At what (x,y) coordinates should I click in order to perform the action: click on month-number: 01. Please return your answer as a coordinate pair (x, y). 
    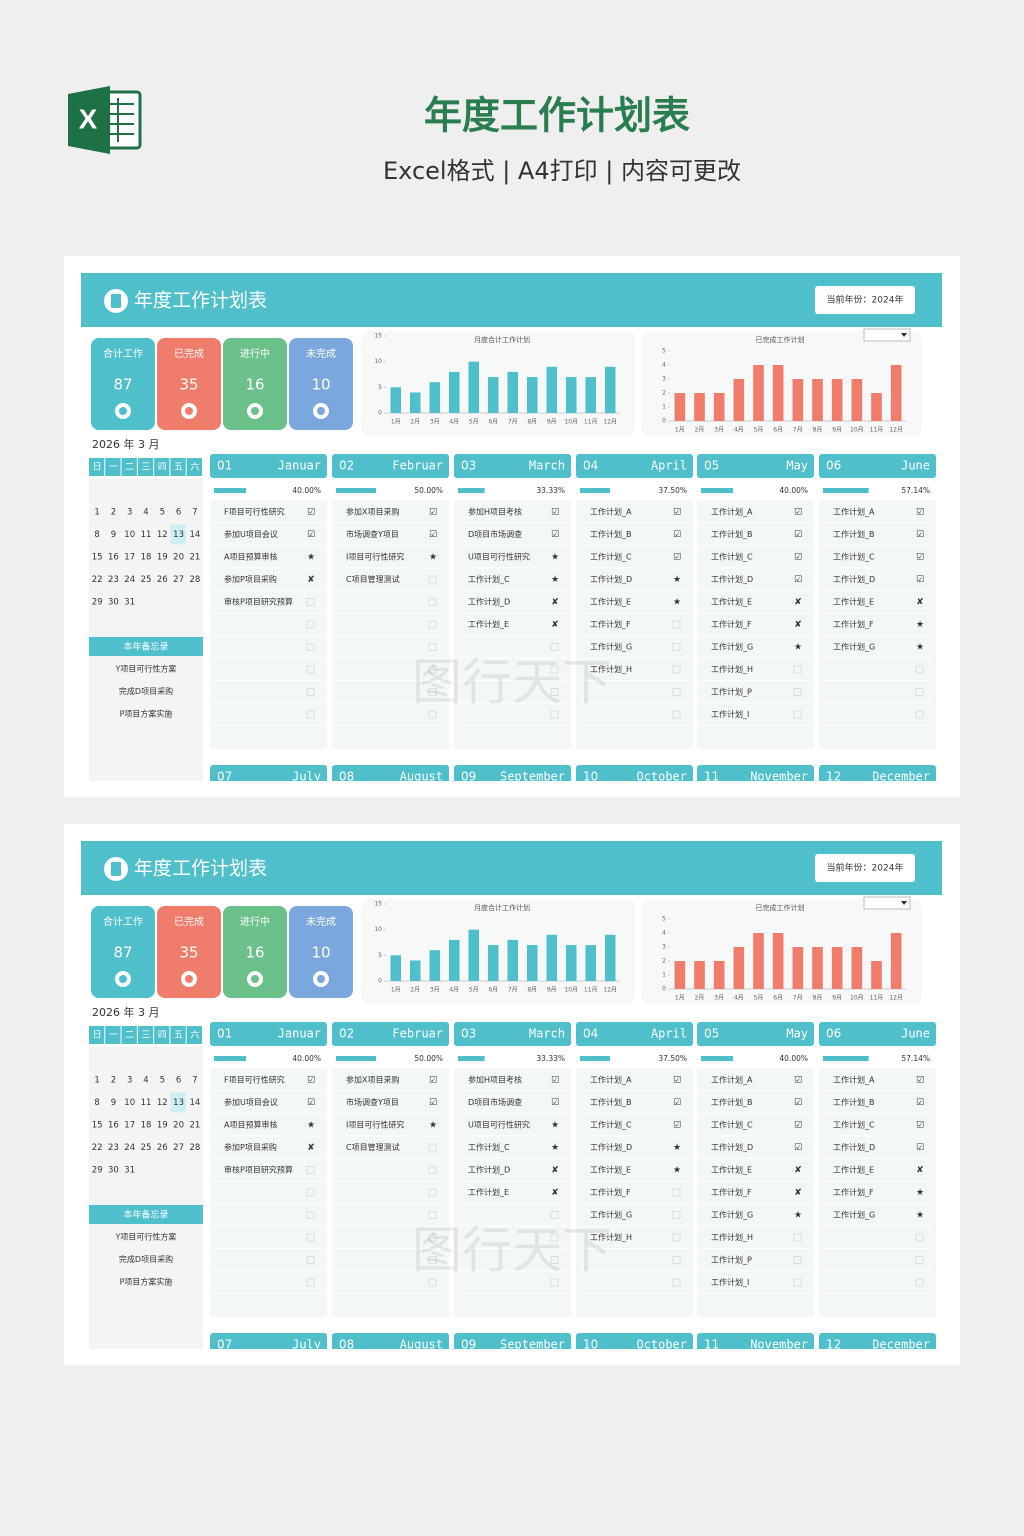
    Looking at the image, I should click on (224, 1034).